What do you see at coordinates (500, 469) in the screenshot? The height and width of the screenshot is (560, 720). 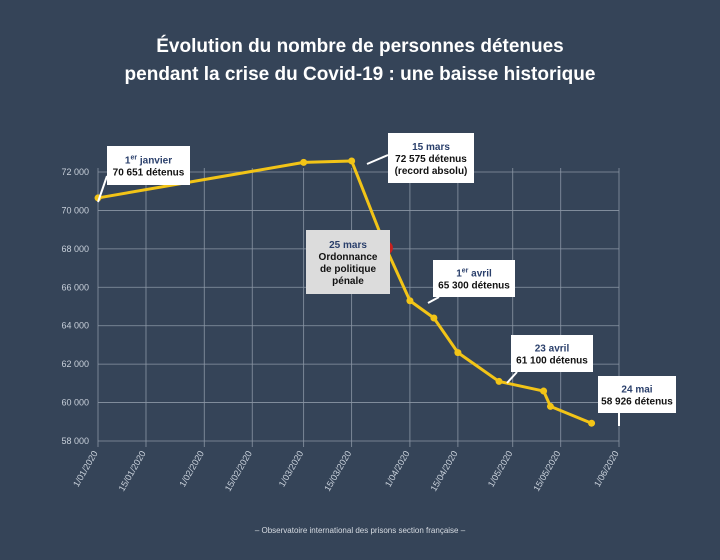 I see `x-tick-label: 1/05/2020` at bounding box center [500, 469].